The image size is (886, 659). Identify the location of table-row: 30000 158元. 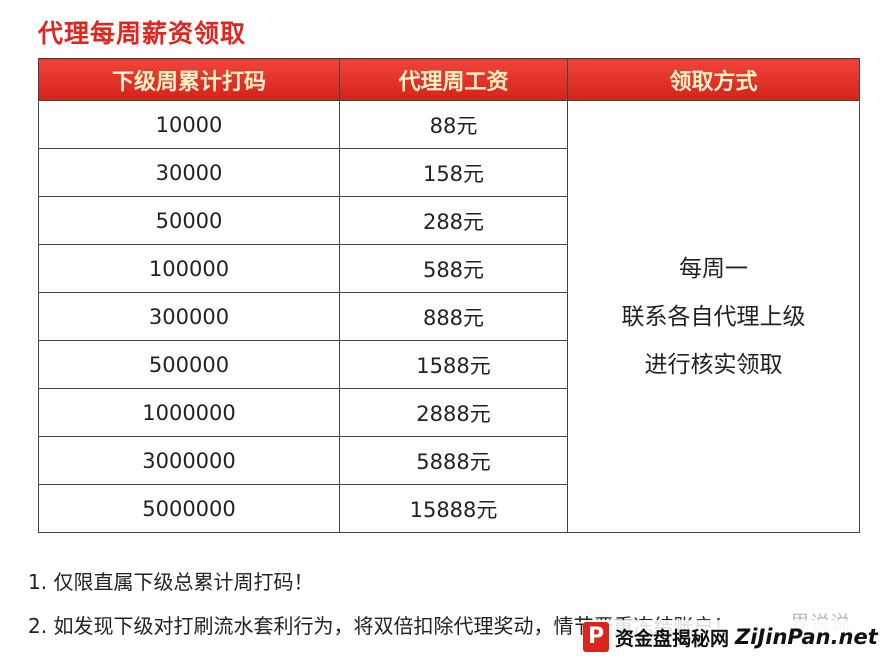
(449, 172).